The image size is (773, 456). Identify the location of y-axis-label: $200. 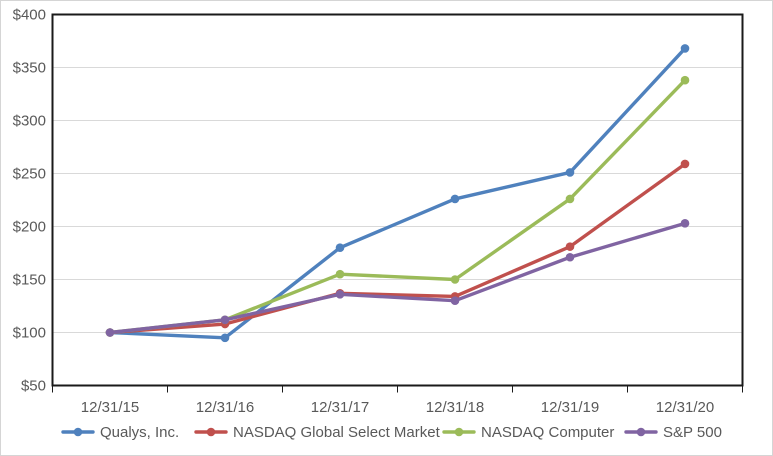
(29, 227).